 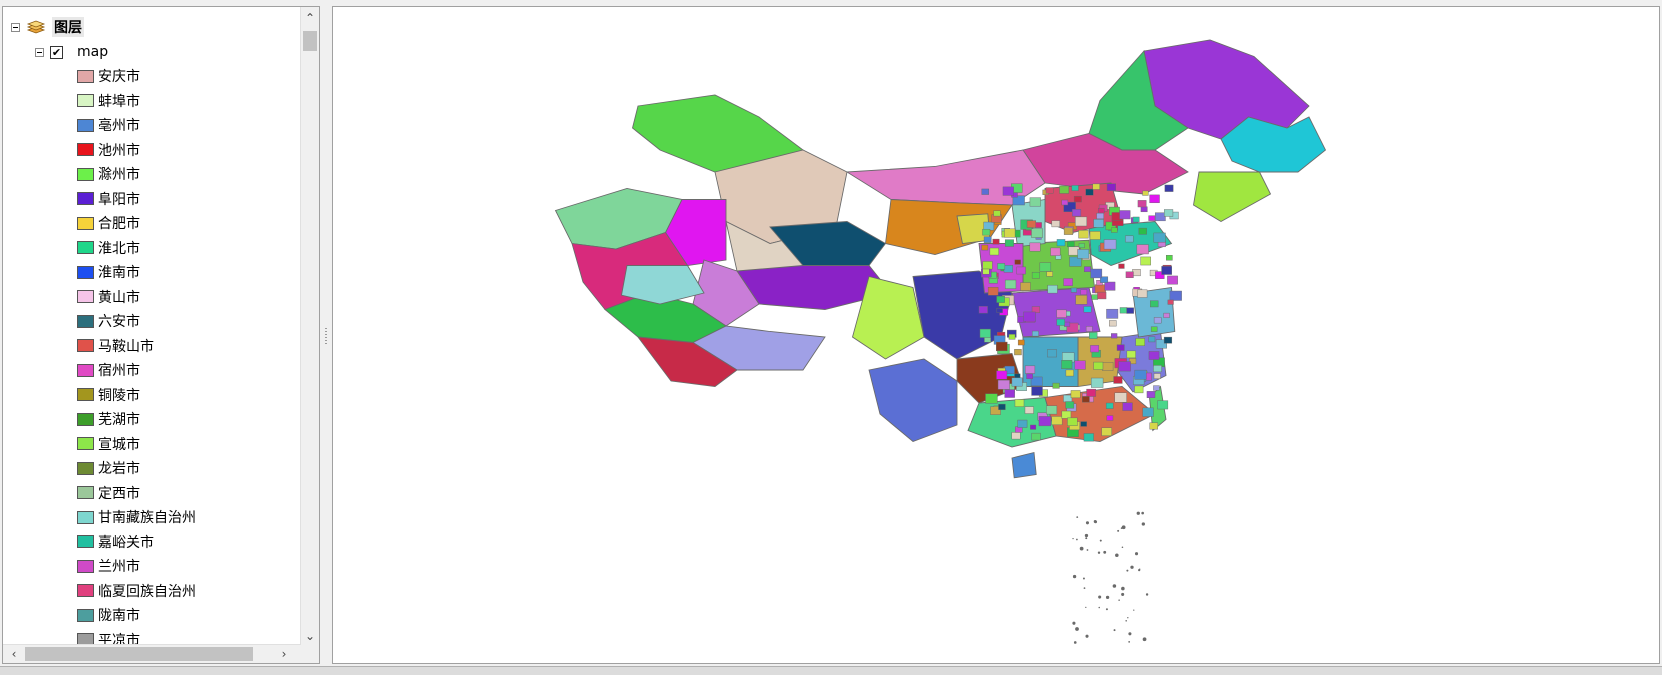 What do you see at coordinates (1105, 164) in the screenshot?
I see `map-region-inner-mongolia-central` at bounding box center [1105, 164].